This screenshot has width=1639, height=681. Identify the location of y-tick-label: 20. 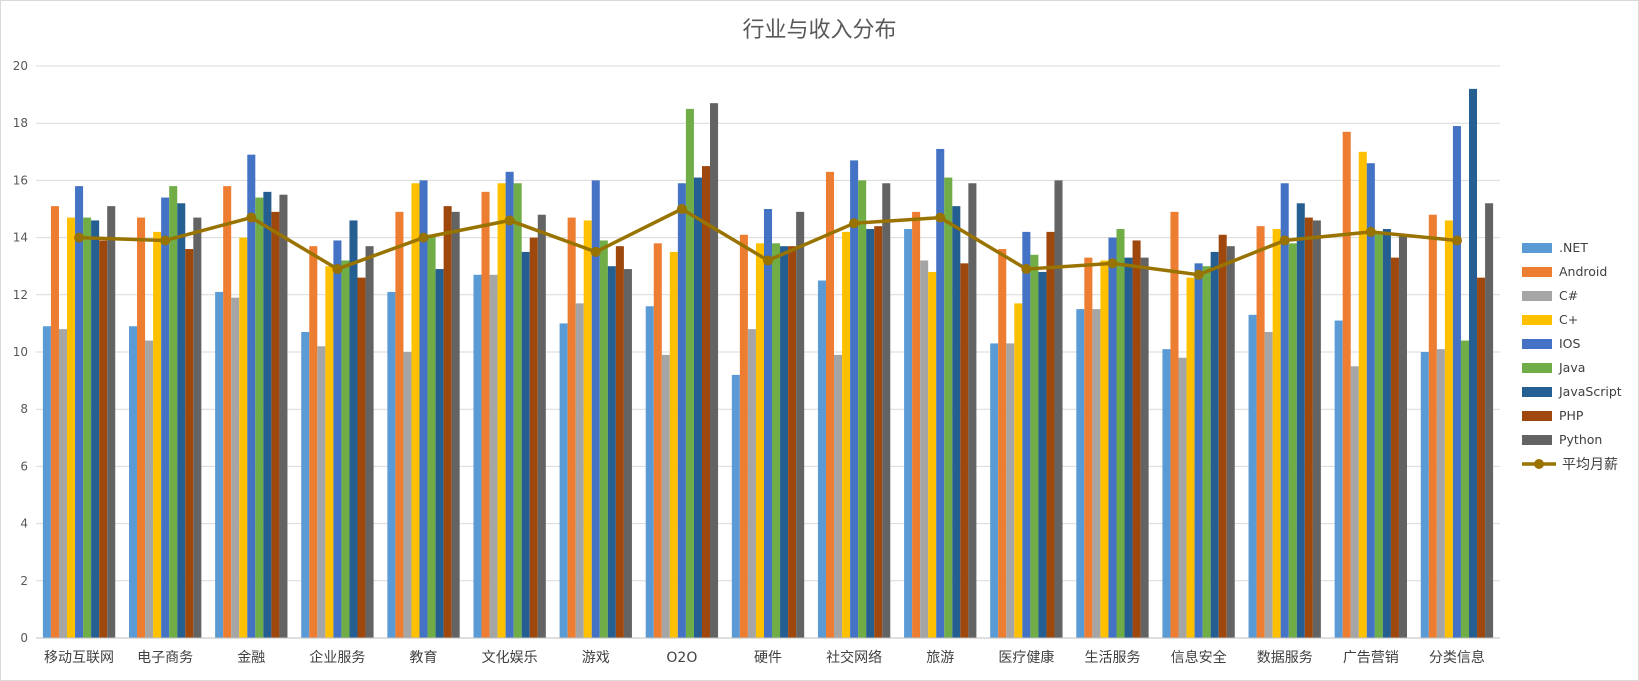
(20, 66).